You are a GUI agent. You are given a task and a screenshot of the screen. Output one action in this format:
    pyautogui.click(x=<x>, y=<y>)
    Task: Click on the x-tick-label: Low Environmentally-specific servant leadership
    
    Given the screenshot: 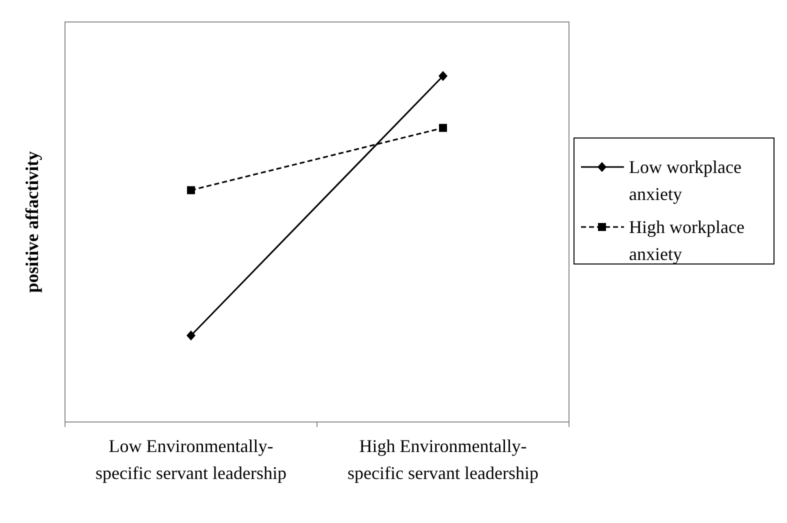 What is the action you would take?
    pyautogui.click(x=191, y=459)
    